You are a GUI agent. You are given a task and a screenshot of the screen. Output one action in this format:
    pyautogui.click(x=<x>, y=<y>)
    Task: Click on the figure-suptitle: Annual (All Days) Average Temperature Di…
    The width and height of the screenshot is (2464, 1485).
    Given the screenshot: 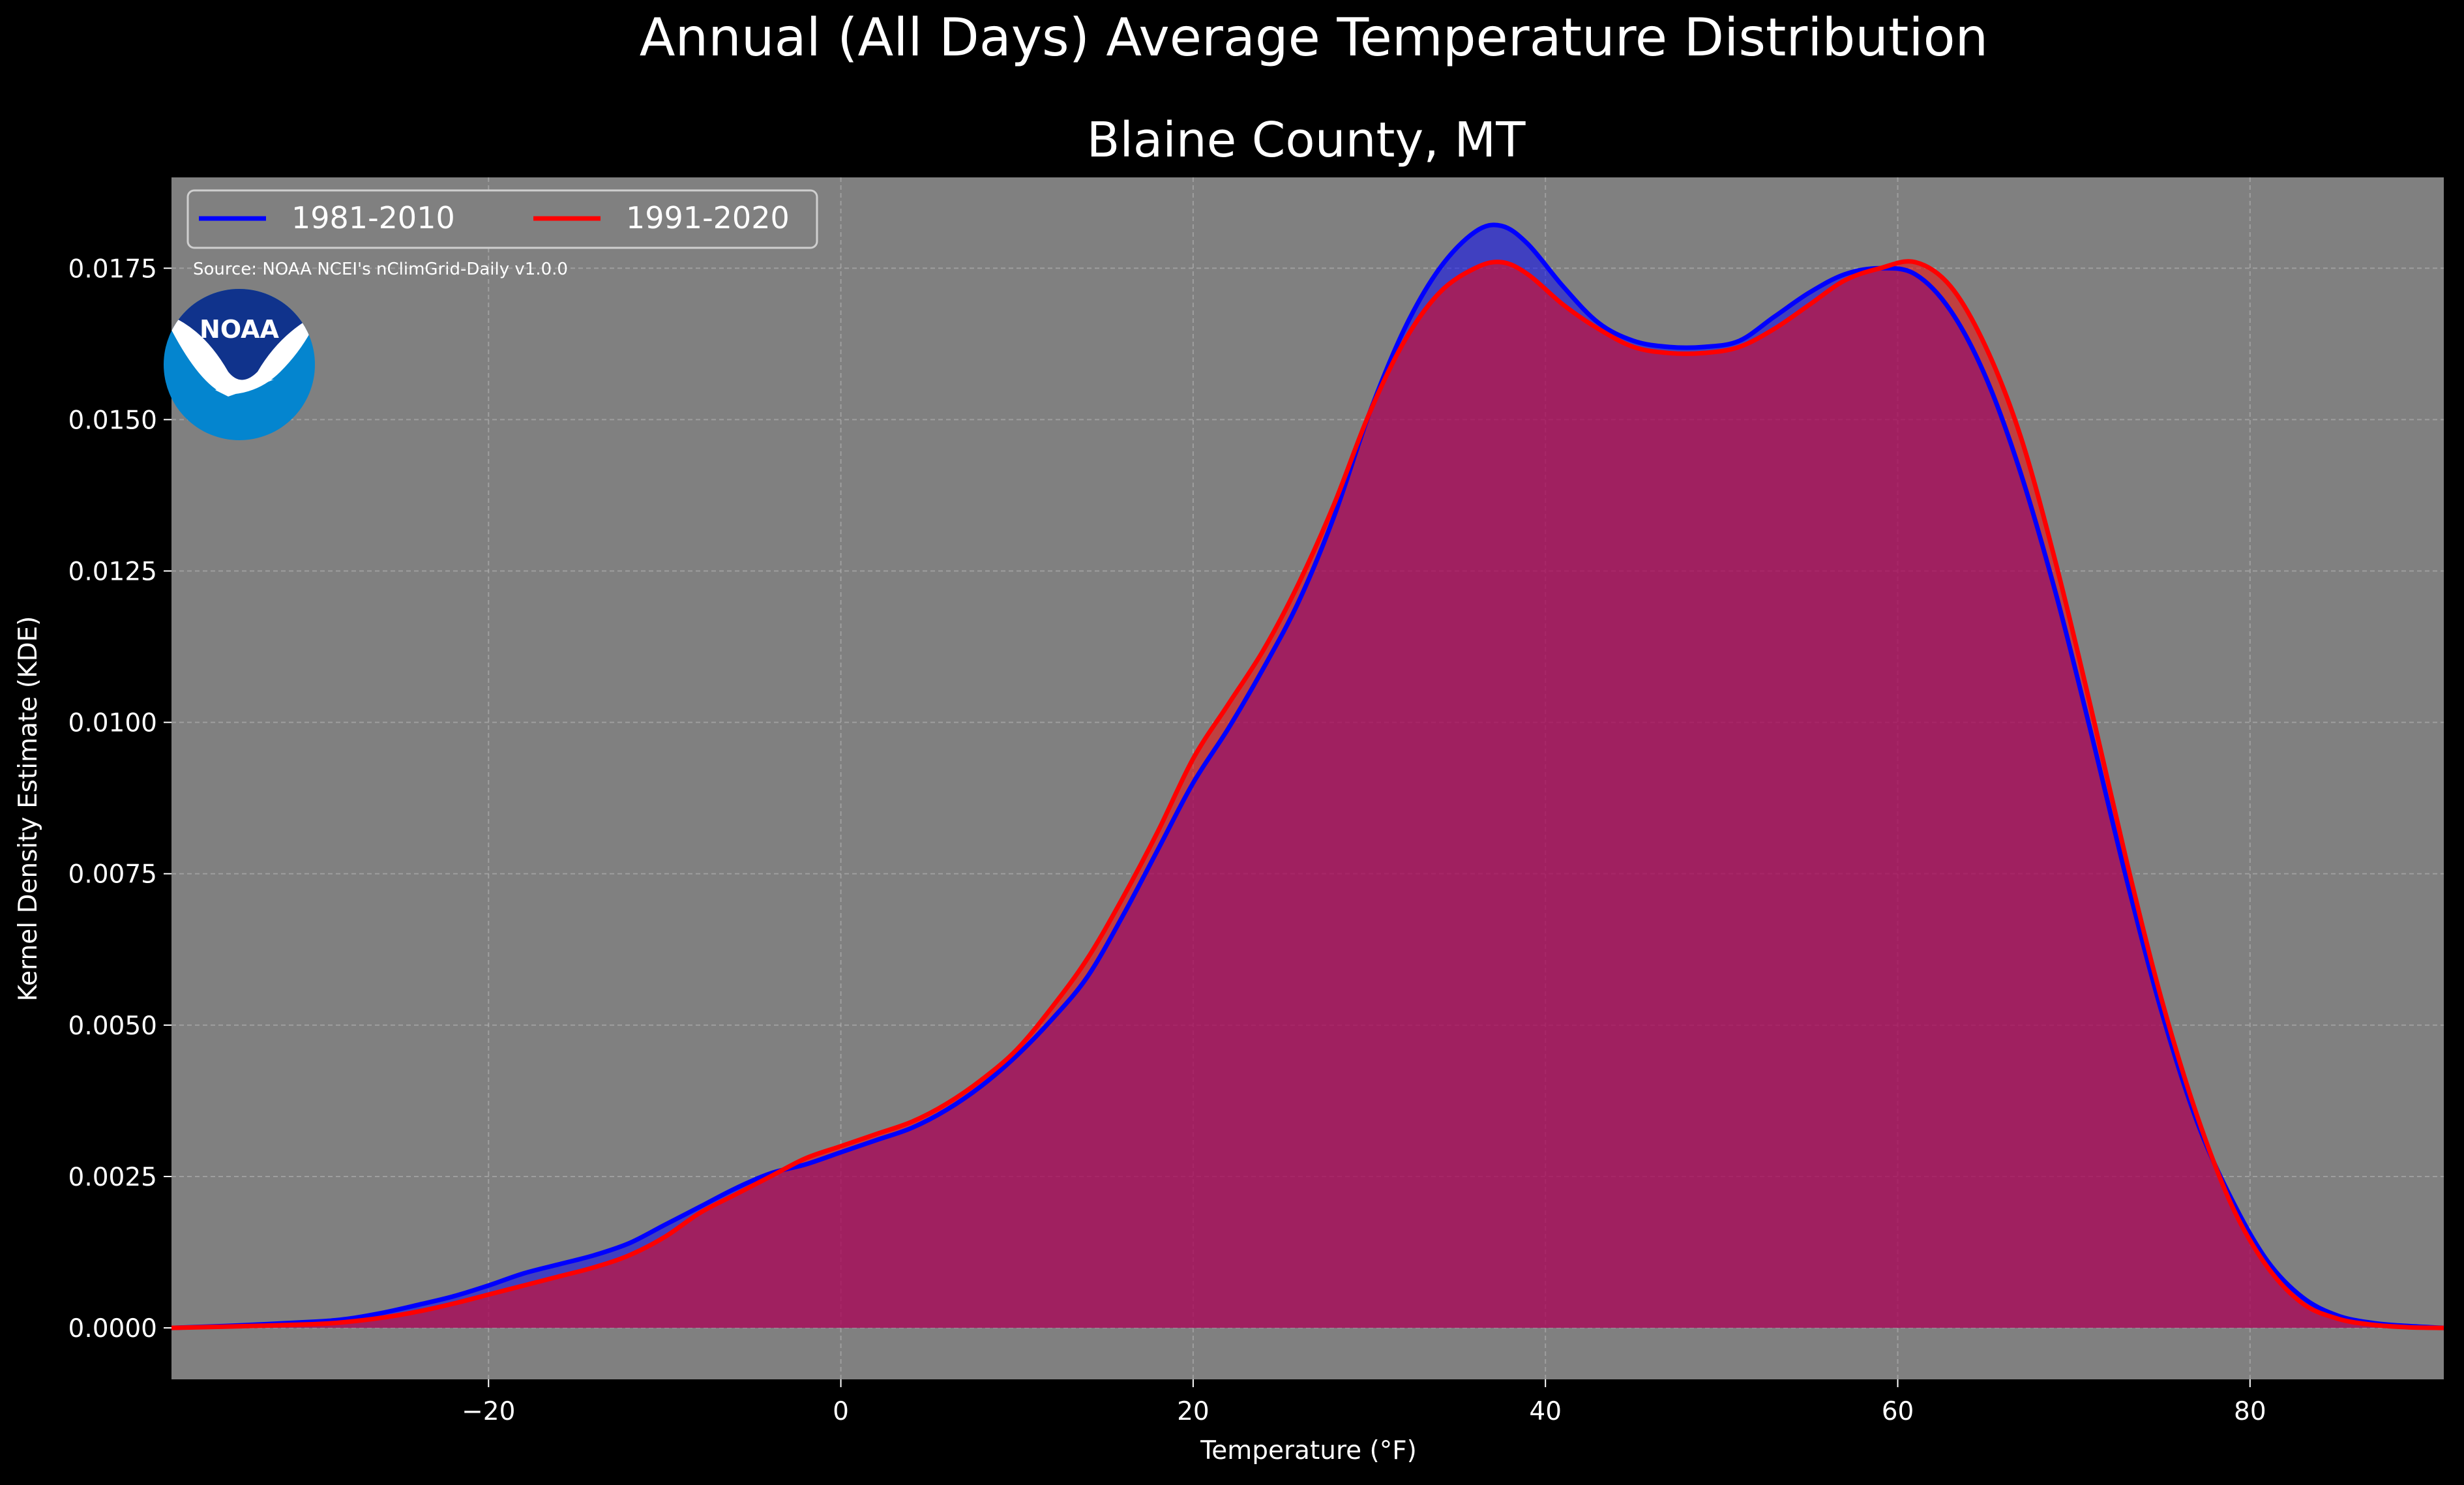 What is the action you would take?
    pyautogui.click(x=1314, y=38)
    